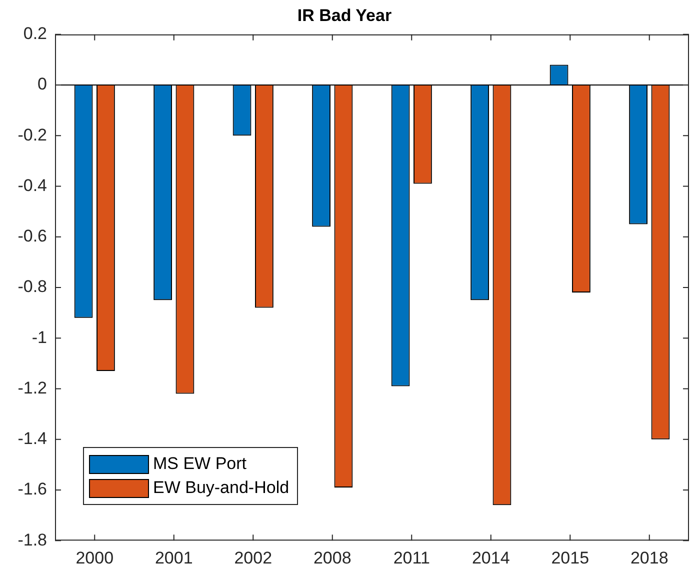  What do you see at coordinates (253, 558) in the screenshot?
I see `x-tick-label: 2002` at bounding box center [253, 558].